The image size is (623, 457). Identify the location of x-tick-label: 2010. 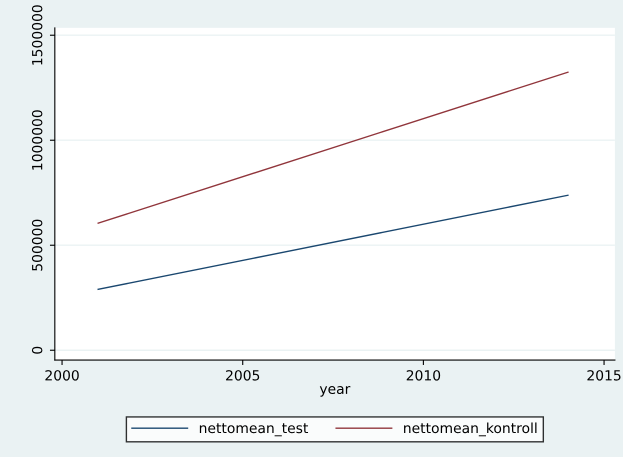
(423, 375).